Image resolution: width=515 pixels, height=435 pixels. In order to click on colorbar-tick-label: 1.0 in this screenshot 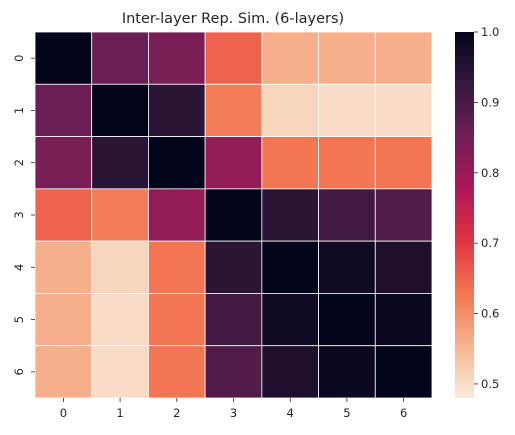, I will do `click(490, 32)`.